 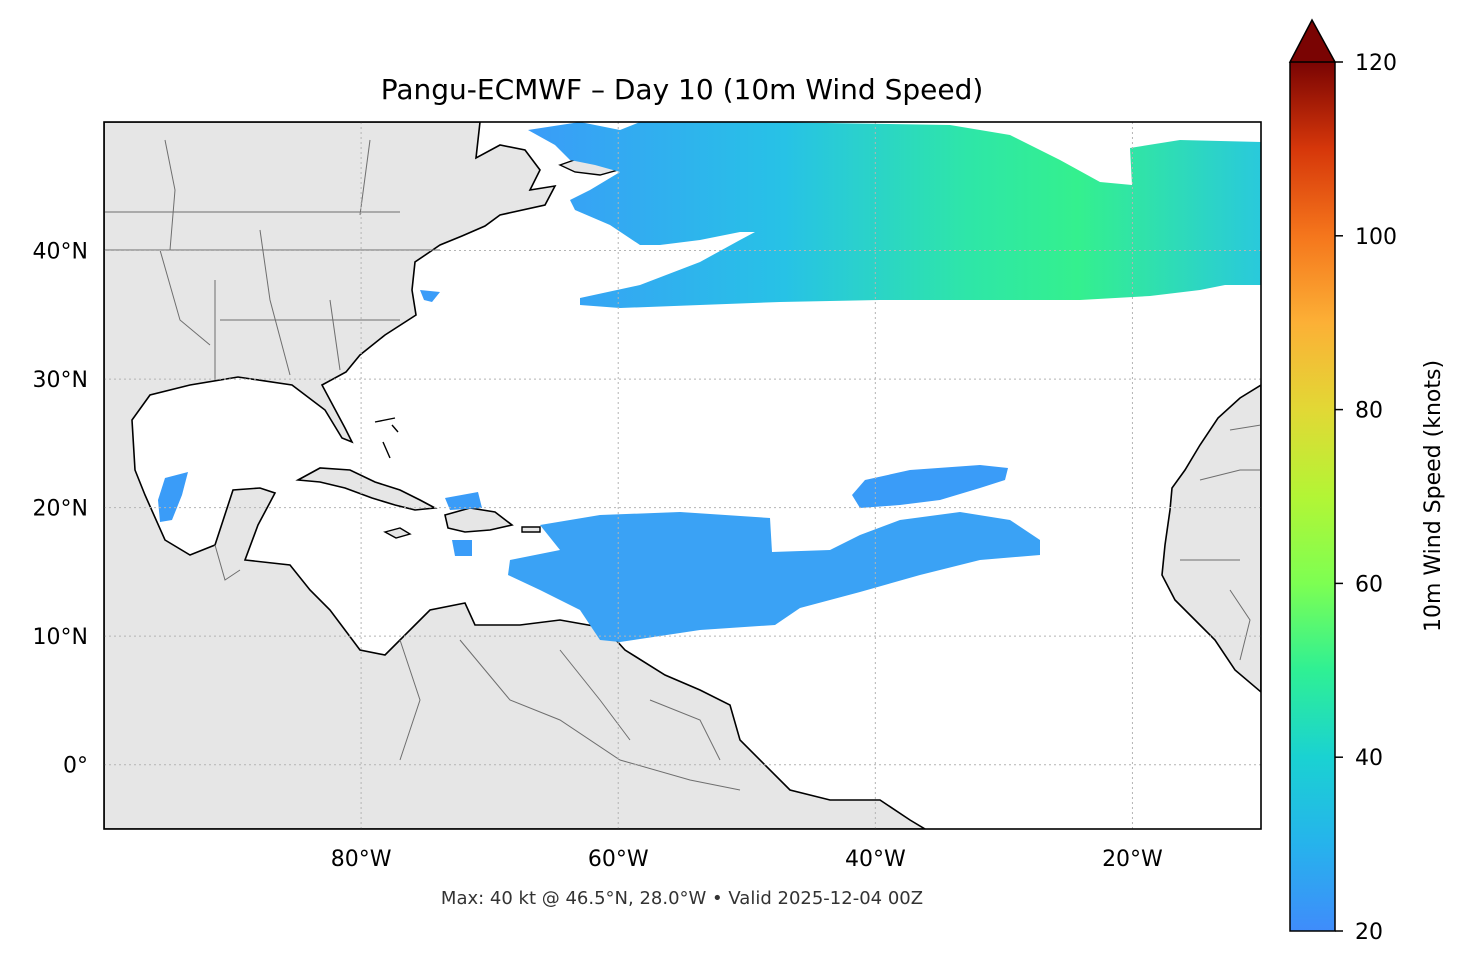 I want to click on colorbar-tick-label: 40, so click(x=1369, y=758).